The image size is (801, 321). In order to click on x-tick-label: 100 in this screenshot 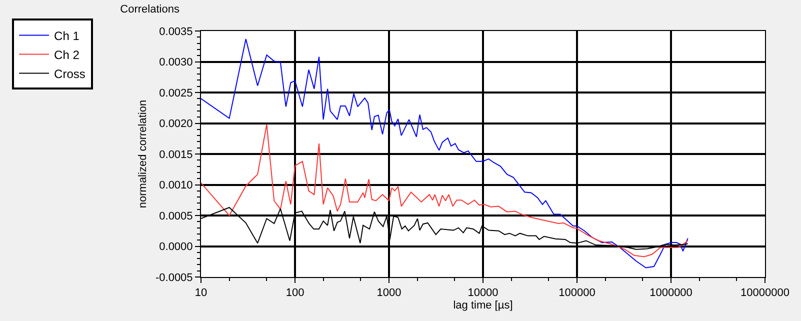, I will do `click(295, 293)`.